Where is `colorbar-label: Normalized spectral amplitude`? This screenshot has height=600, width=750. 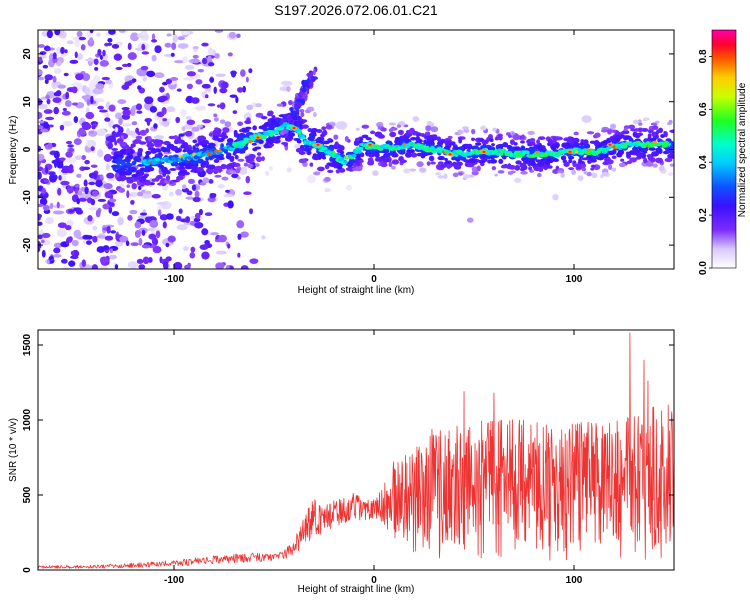
colorbar-label: Normalized spectral amplitude is located at coordinates (742, 149).